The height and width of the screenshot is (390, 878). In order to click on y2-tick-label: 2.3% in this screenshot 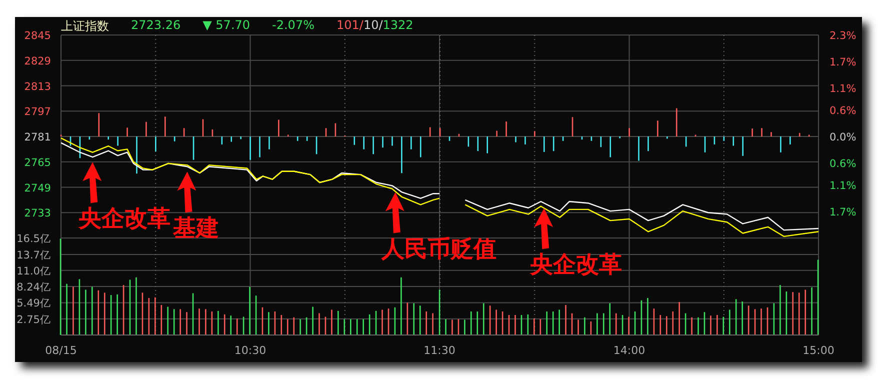, I will do `click(842, 36)`.